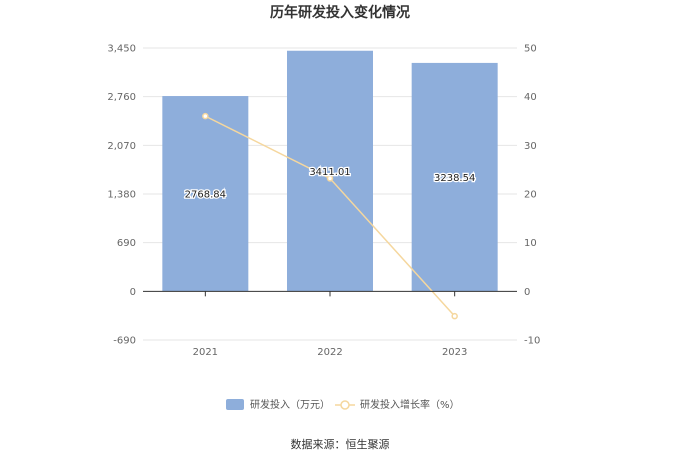 This screenshot has height=460, width=680. What do you see at coordinates (410, 404) in the screenshot?
I see `legend-line-label: 研发投入增长率（%）` at bounding box center [410, 404].